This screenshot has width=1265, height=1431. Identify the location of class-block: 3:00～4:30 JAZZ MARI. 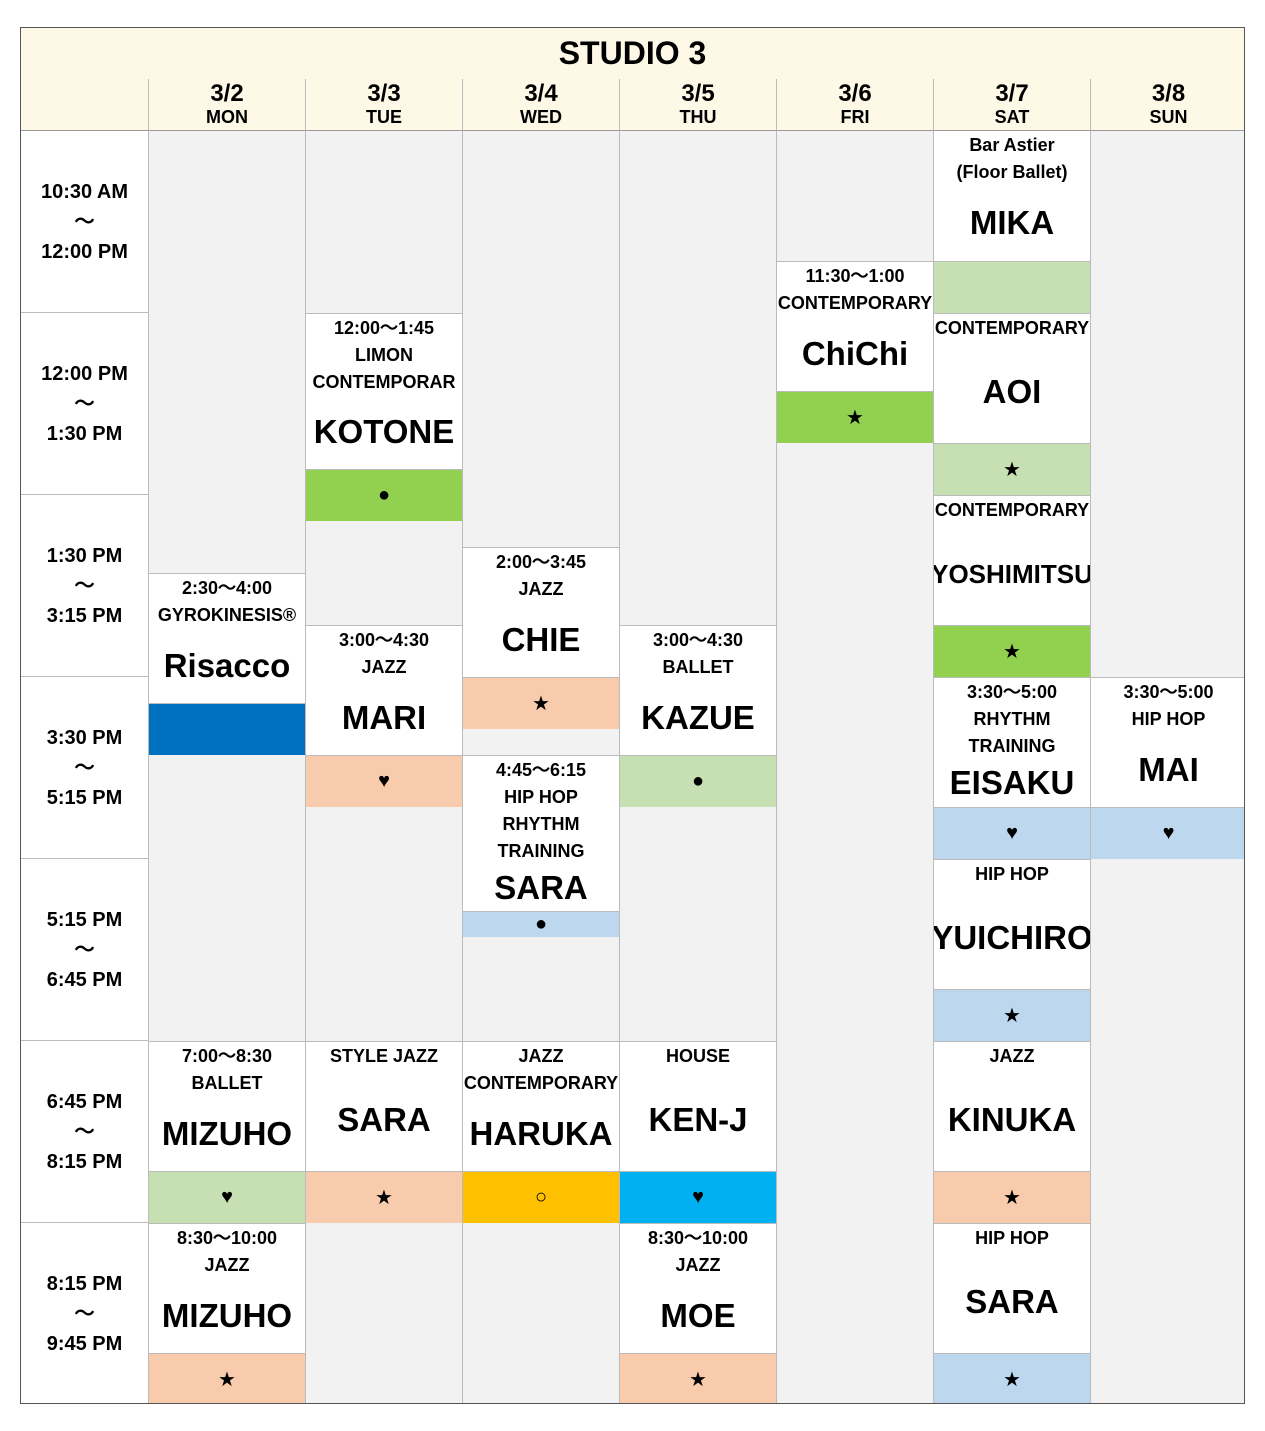
(384, 690).